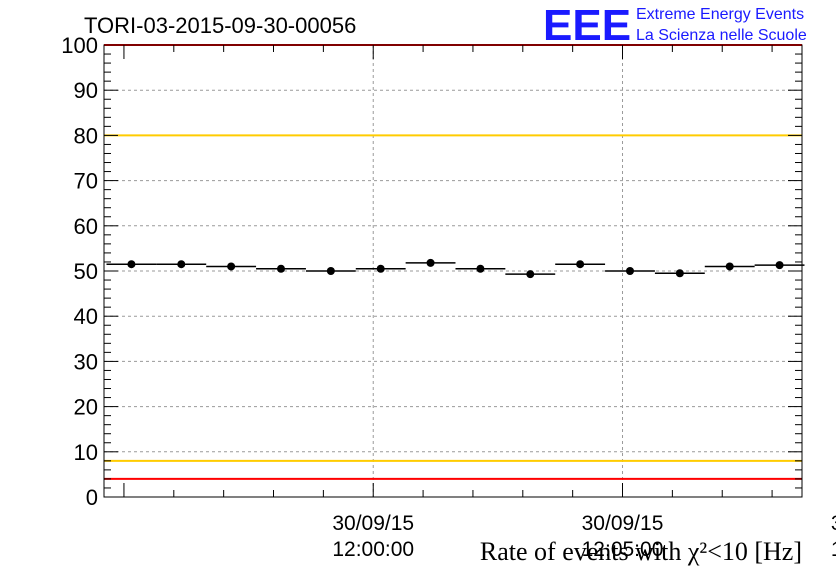  Describe the element at coordinates (587, 25) in the screenshot. I see `logo-mark: EEE` at that location.